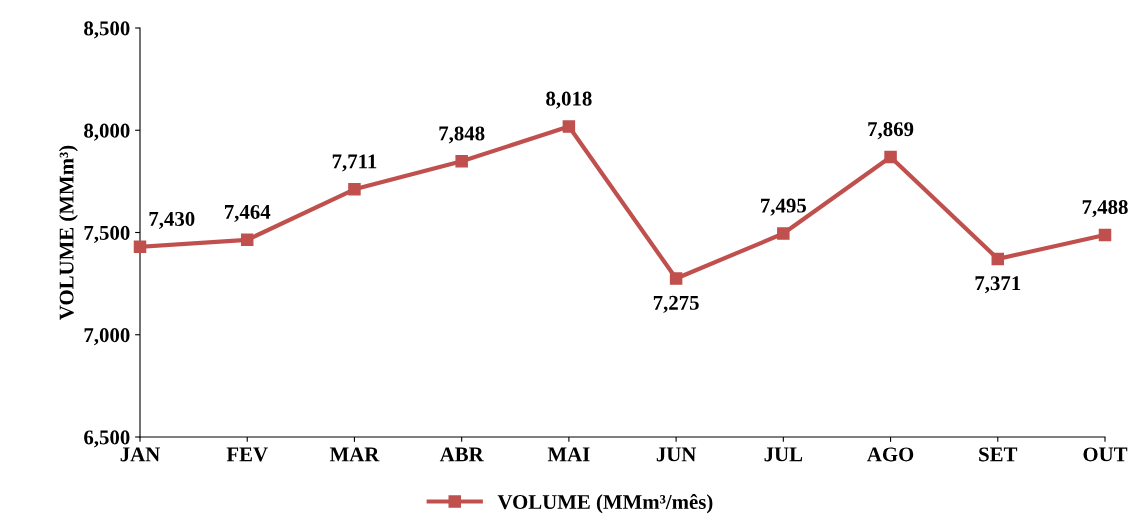 Image resolution: width=1142 pixels, height=532 pixels. I want to click on data-label: 8,018, so click(569, 100).